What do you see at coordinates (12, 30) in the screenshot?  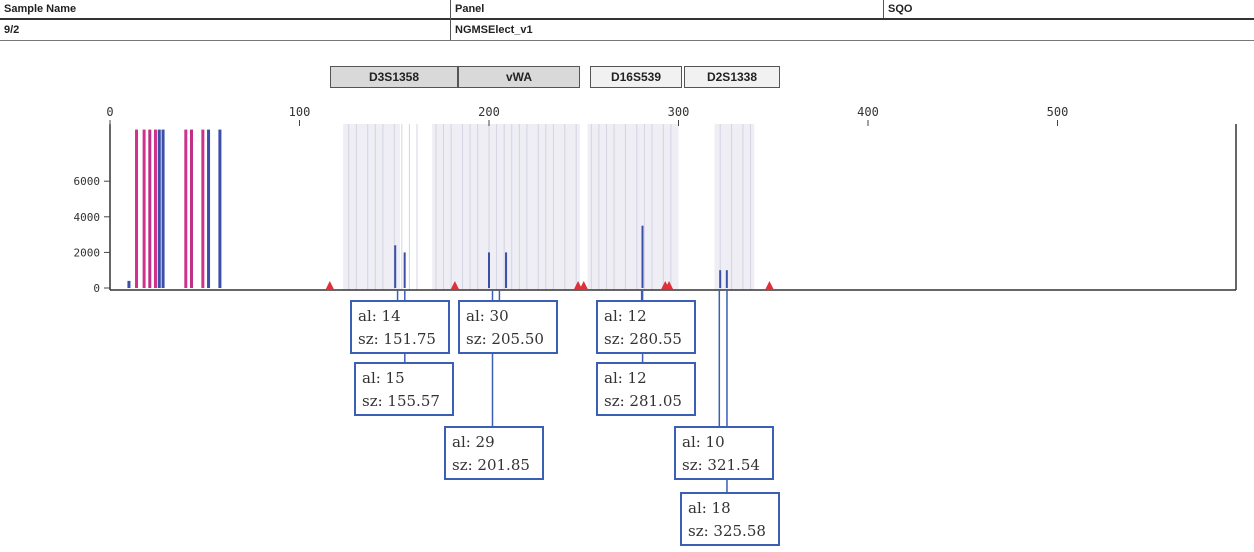 I see `sample-name-value: 9/2` at bounding box center [12, 30].